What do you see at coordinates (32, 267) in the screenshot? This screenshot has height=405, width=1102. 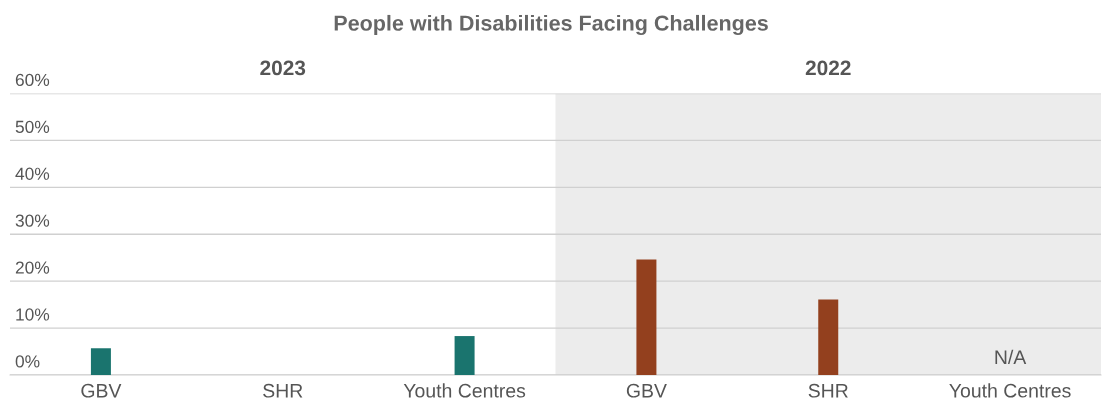 I see `y-tick-label: 20%` at bounding box center [32, 267].